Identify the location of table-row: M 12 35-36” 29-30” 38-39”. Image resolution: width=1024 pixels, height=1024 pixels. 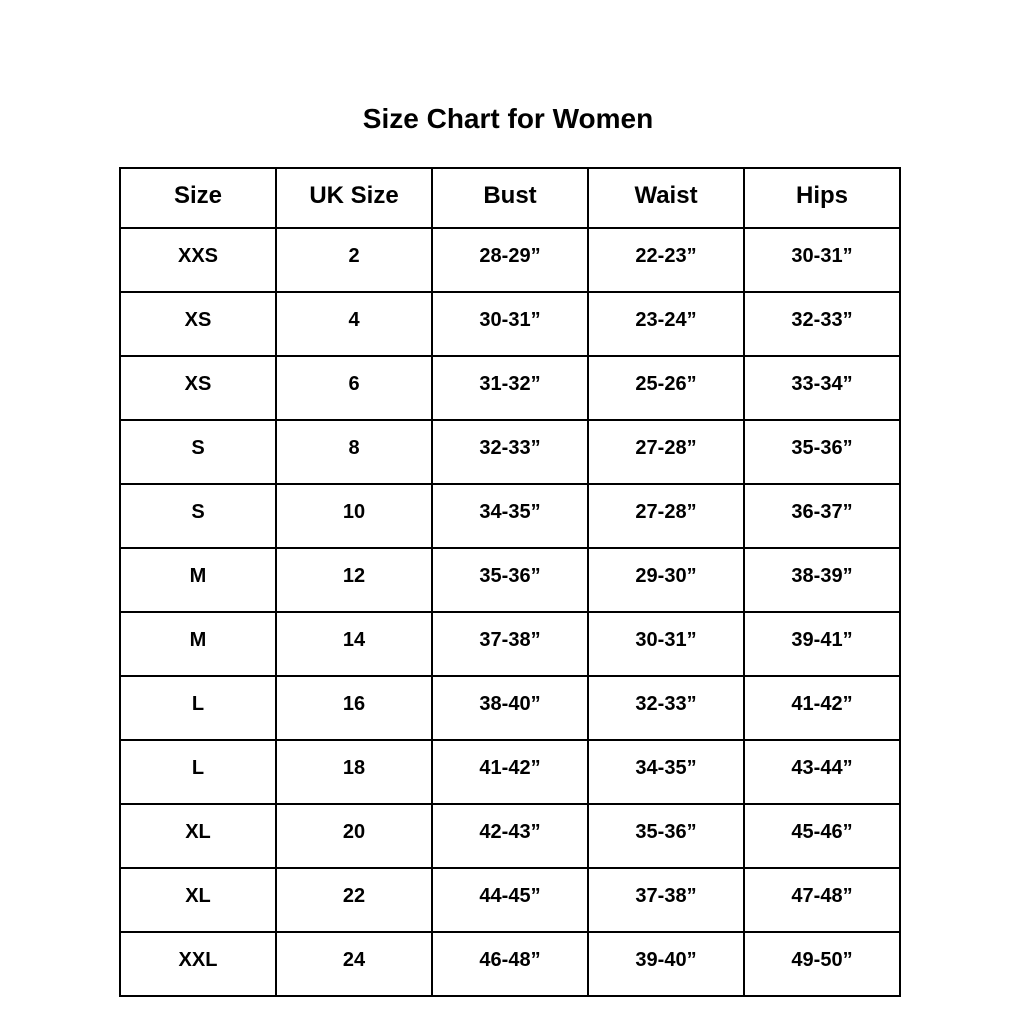
(510, 580).